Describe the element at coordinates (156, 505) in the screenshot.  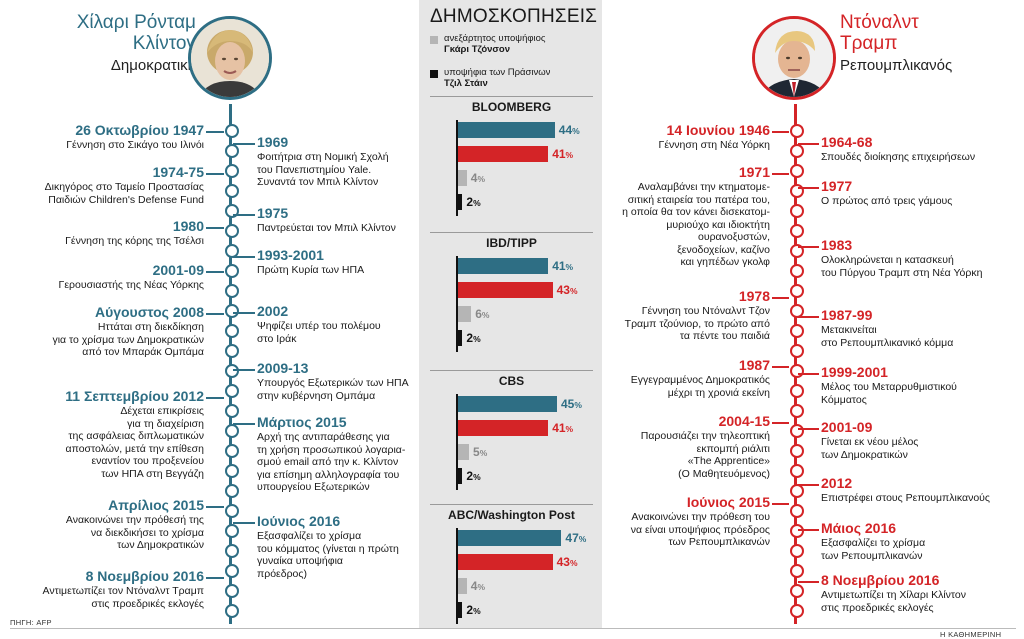
I see `event-year: Απρίλιος 2015` at that location.